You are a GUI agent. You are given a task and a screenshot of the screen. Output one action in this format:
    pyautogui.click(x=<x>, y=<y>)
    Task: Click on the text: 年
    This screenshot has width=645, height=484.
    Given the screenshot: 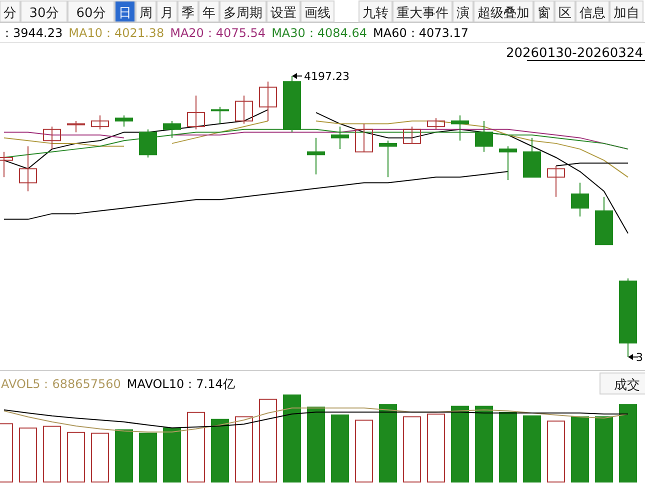 What is the action you would take?
    pyautogui.click(x=209, y=13)
    